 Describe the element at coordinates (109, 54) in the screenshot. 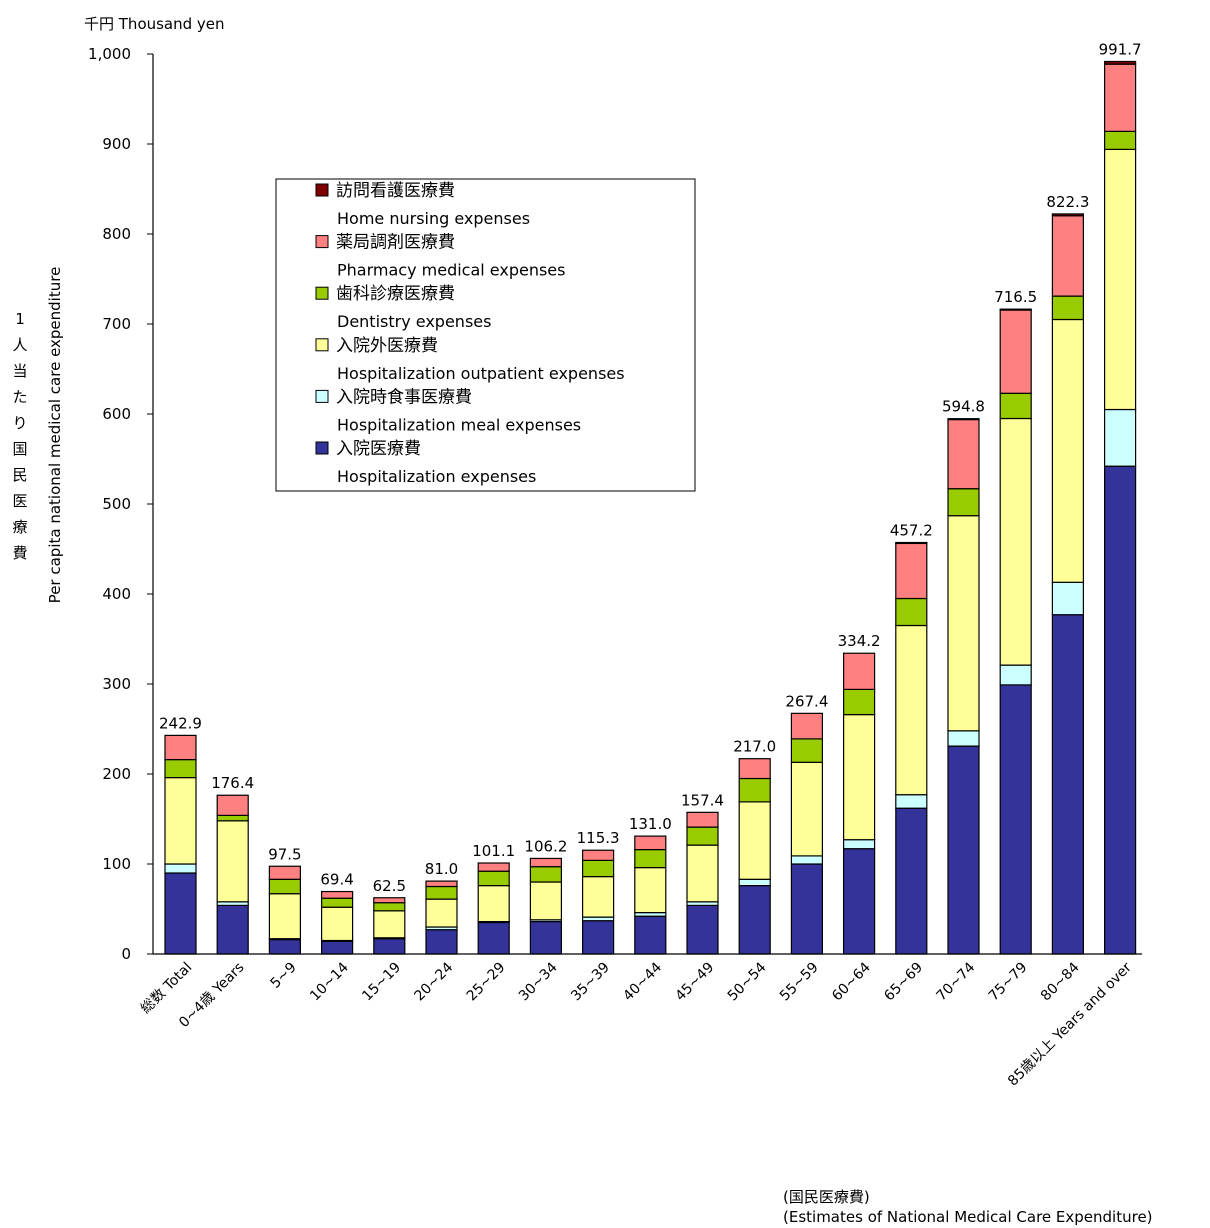

I see `y-tick-label: 1,000` at that location.